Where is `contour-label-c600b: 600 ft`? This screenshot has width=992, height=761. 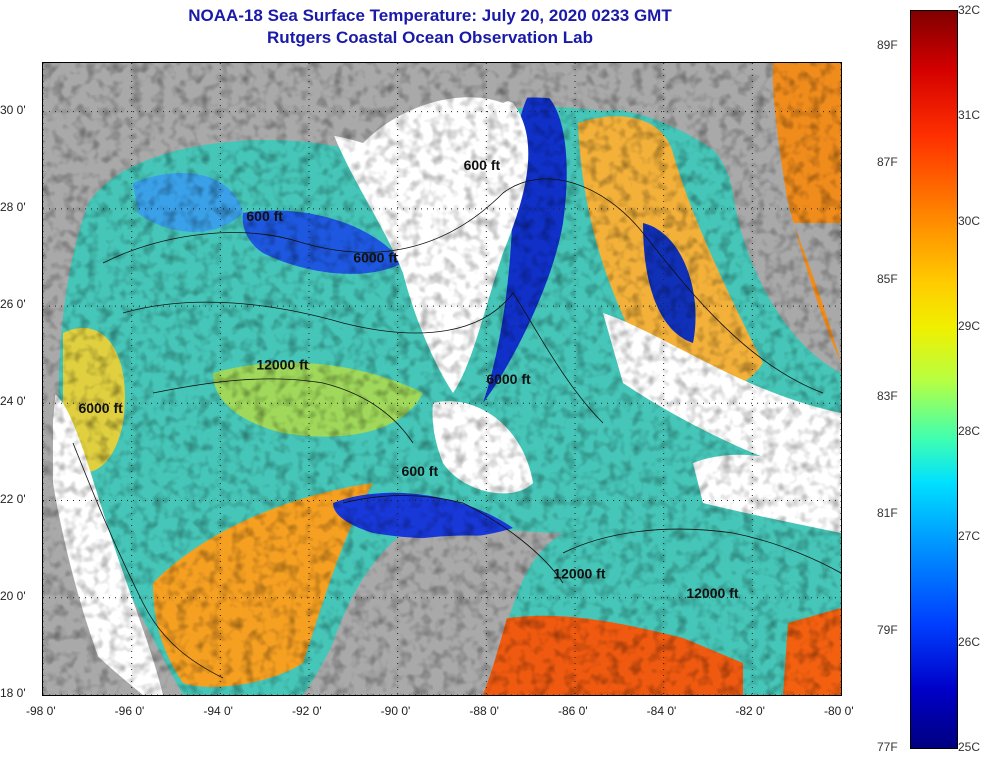
contour-label-c600b: 600 ft is located at coordinates (482, 165).